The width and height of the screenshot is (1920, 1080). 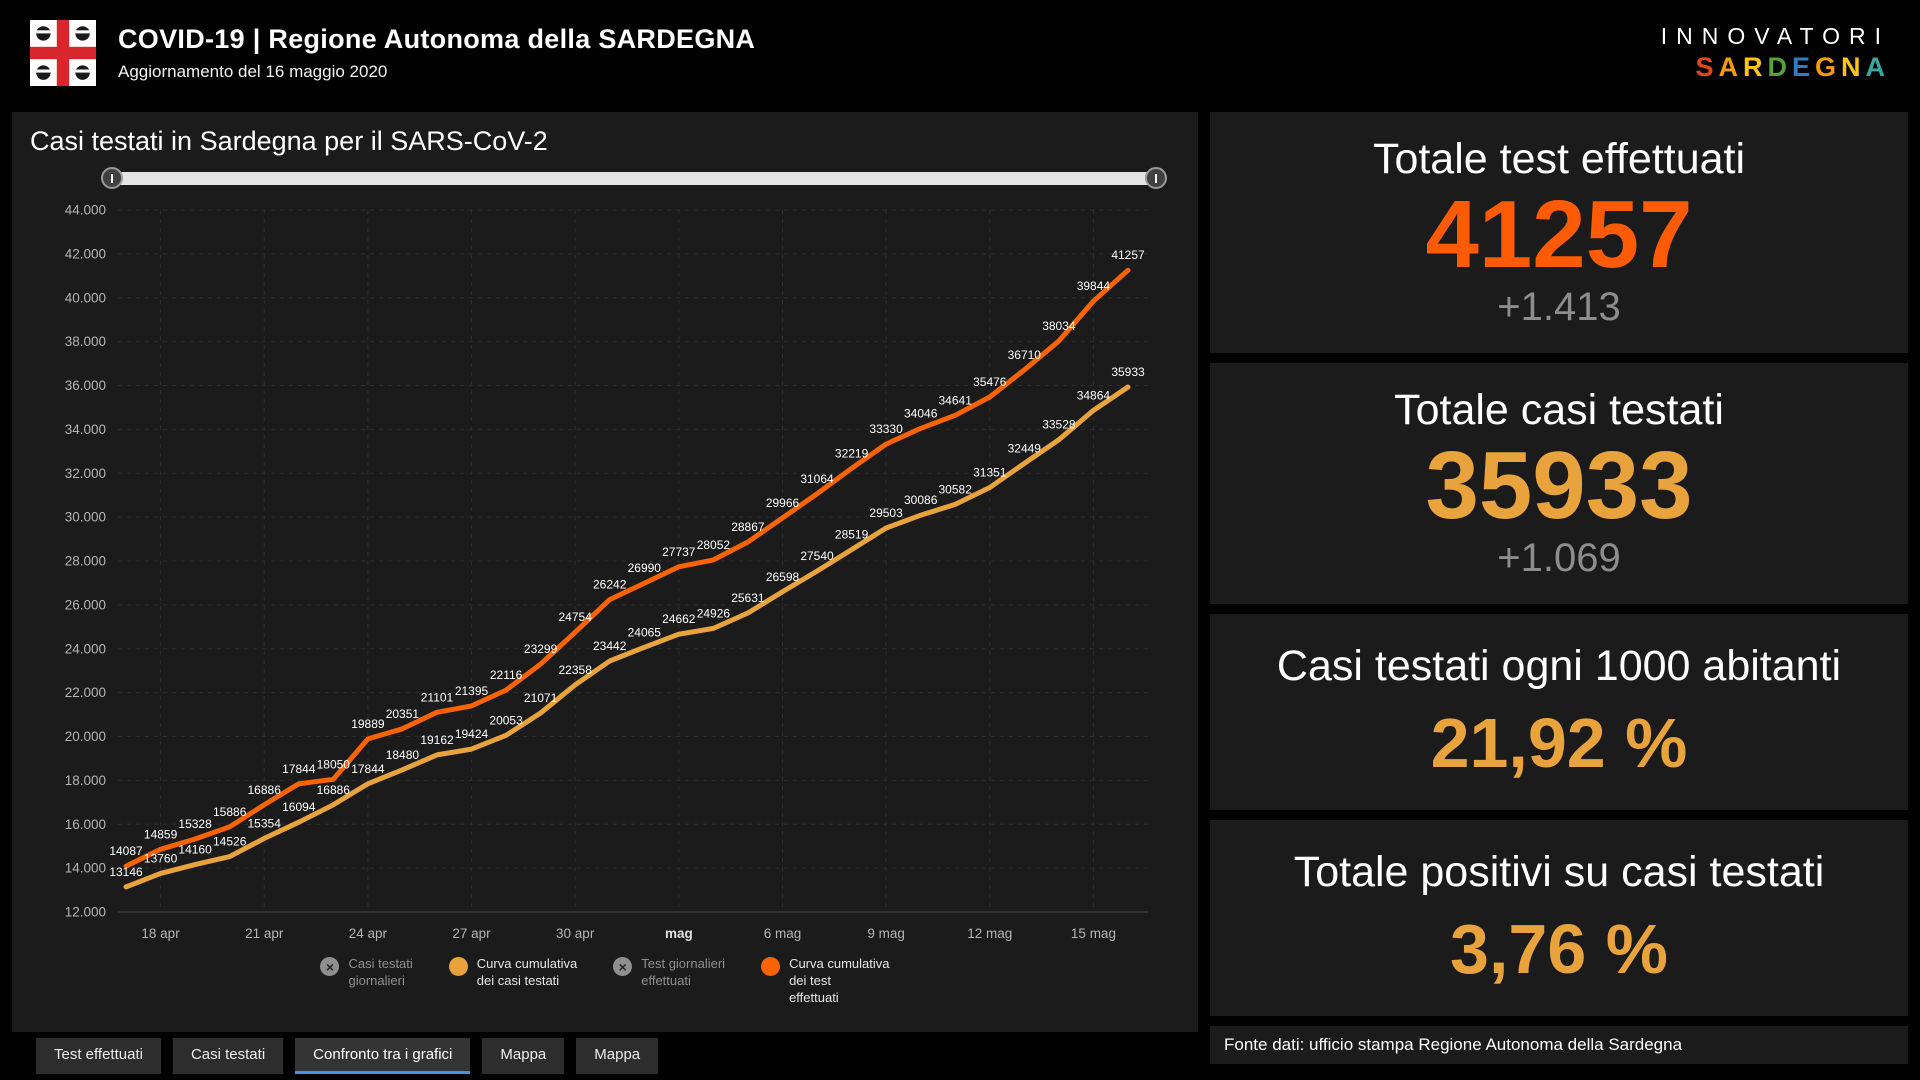 I want to click on legend-item-curva-casi-testati: Curva cumulativa dei casi testati, so click(x=512, y=973).